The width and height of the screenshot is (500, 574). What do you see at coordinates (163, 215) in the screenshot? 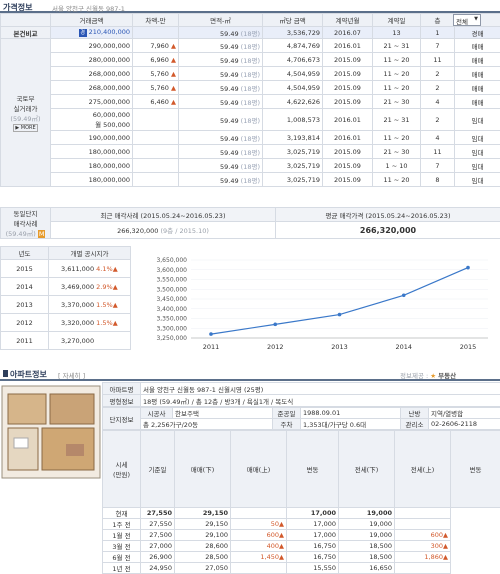
I see `recent-sale-title: 최근 매각사례 (2015.05.24~2016.05.23)` at bounding box center [163, 215].